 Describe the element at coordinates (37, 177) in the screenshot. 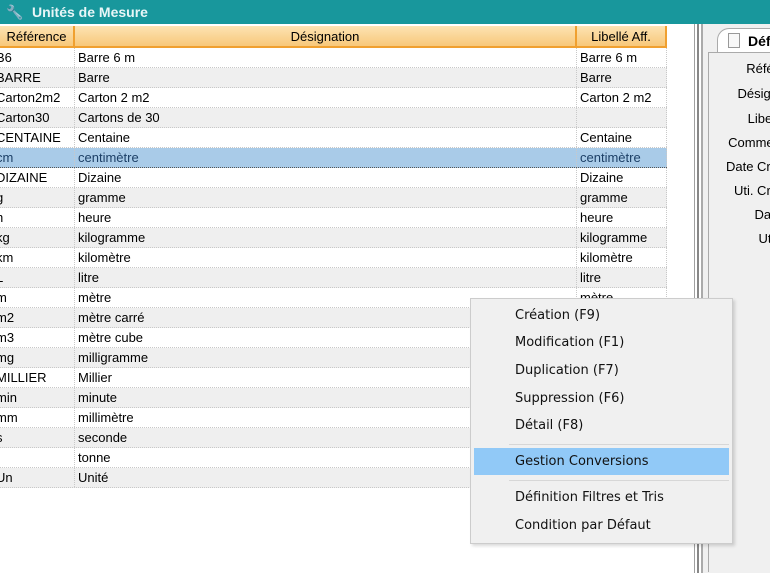

I see `cell-reference: DIZAINE` at that location.